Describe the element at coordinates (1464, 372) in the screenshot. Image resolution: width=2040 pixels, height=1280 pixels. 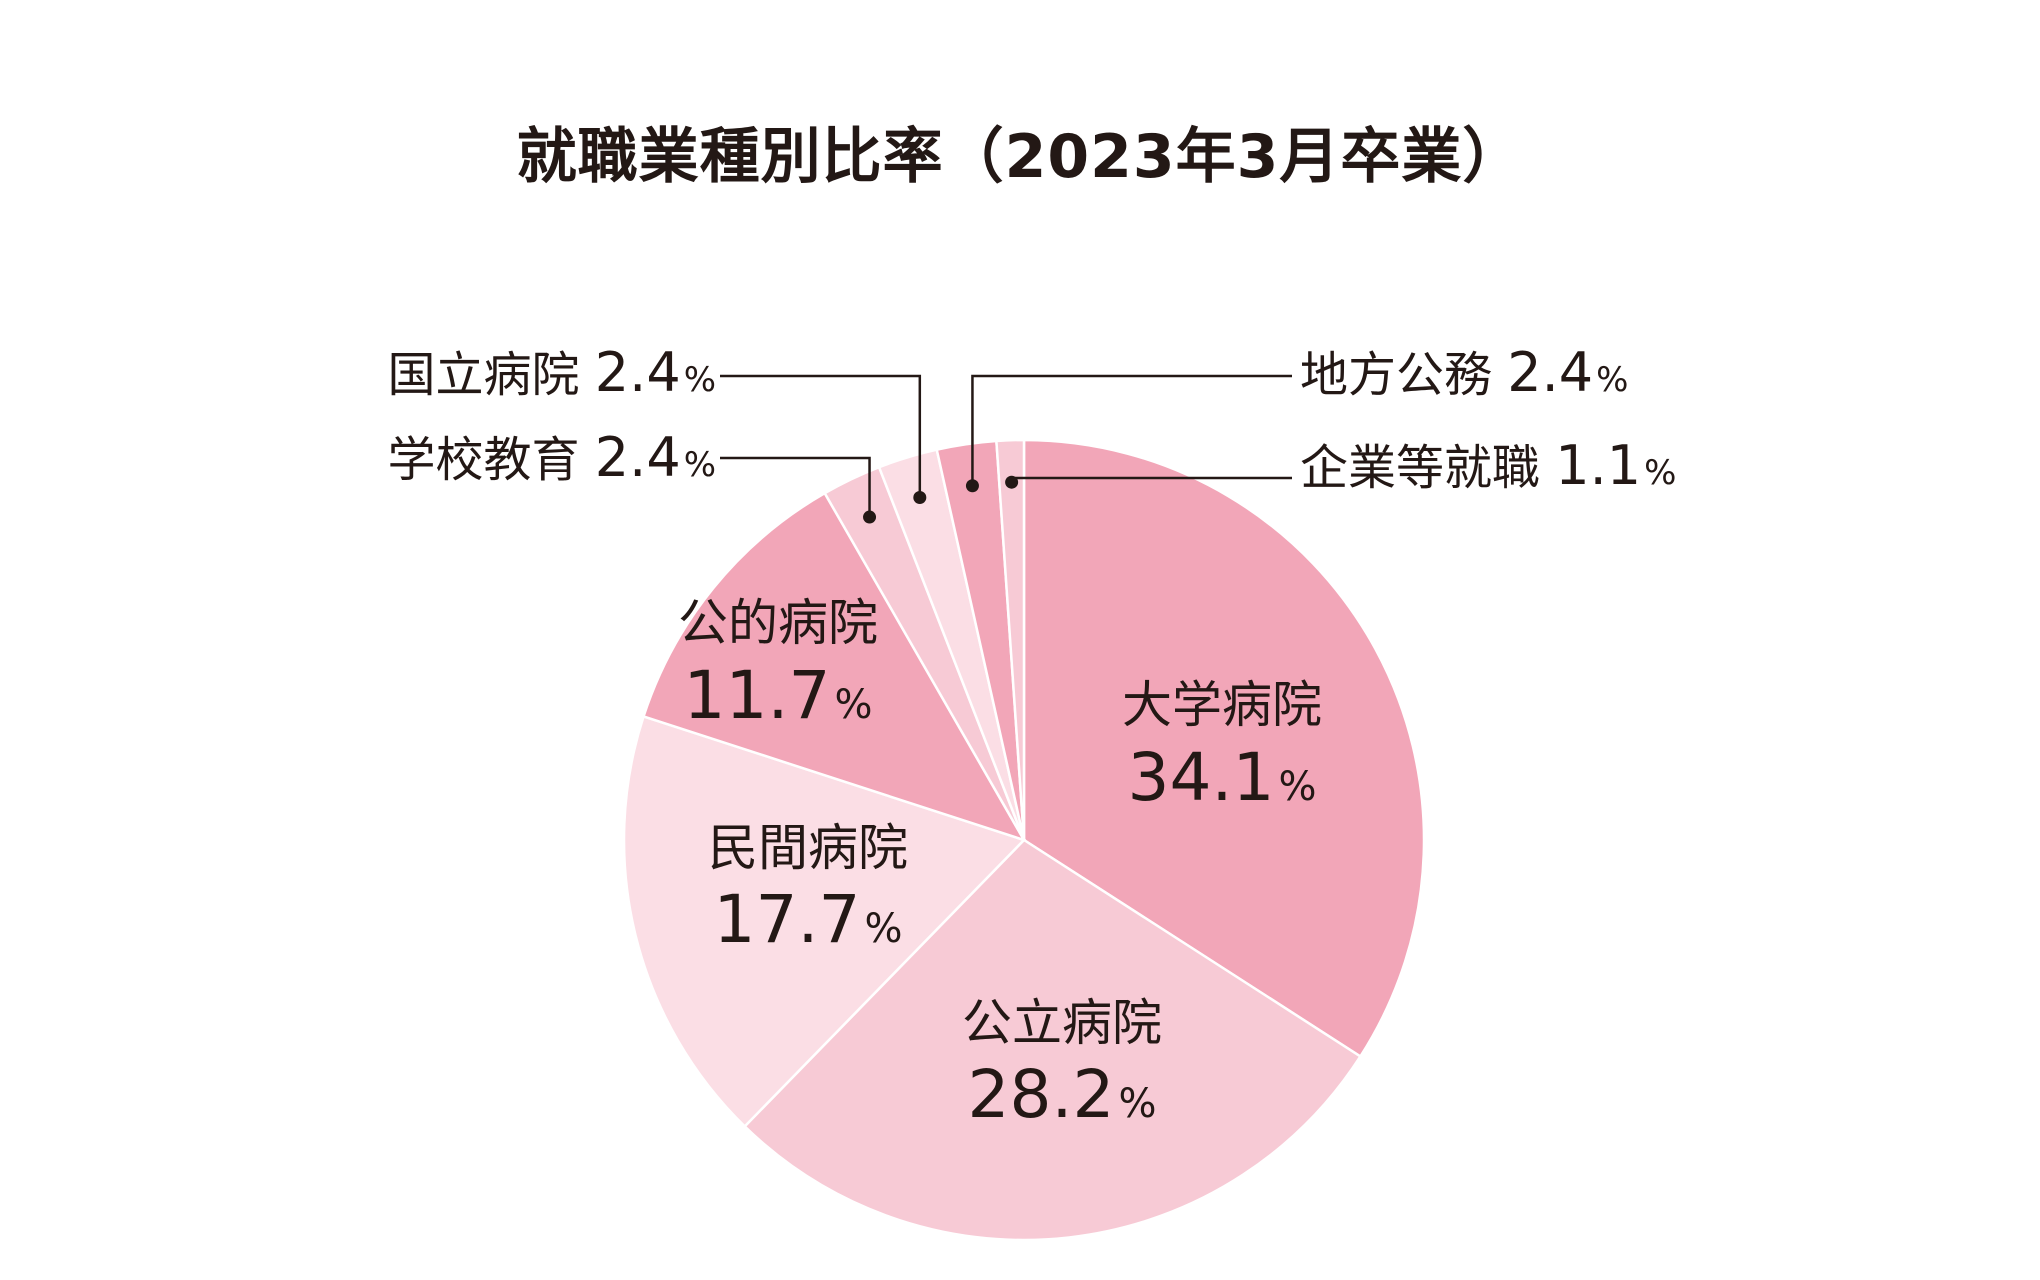
I see `callout-label: 地方公務 2.4%` at that location.